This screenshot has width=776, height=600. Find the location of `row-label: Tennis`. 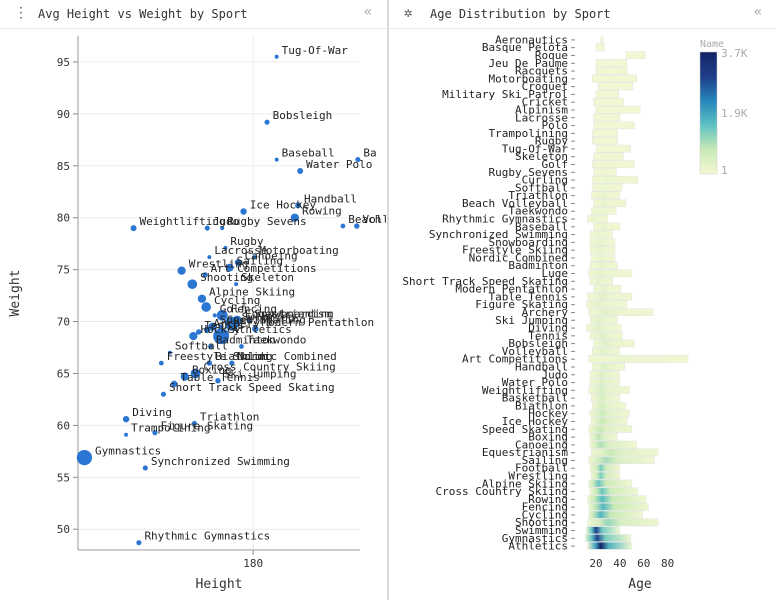

row-label: Tennis is located at coordinates (548, 335).